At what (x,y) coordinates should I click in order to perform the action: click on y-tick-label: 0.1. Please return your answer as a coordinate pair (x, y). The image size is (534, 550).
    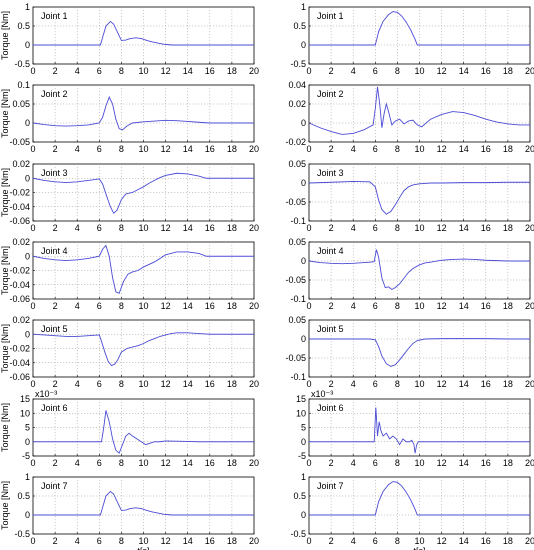
    Looking at the image, I should click on (23, 85).